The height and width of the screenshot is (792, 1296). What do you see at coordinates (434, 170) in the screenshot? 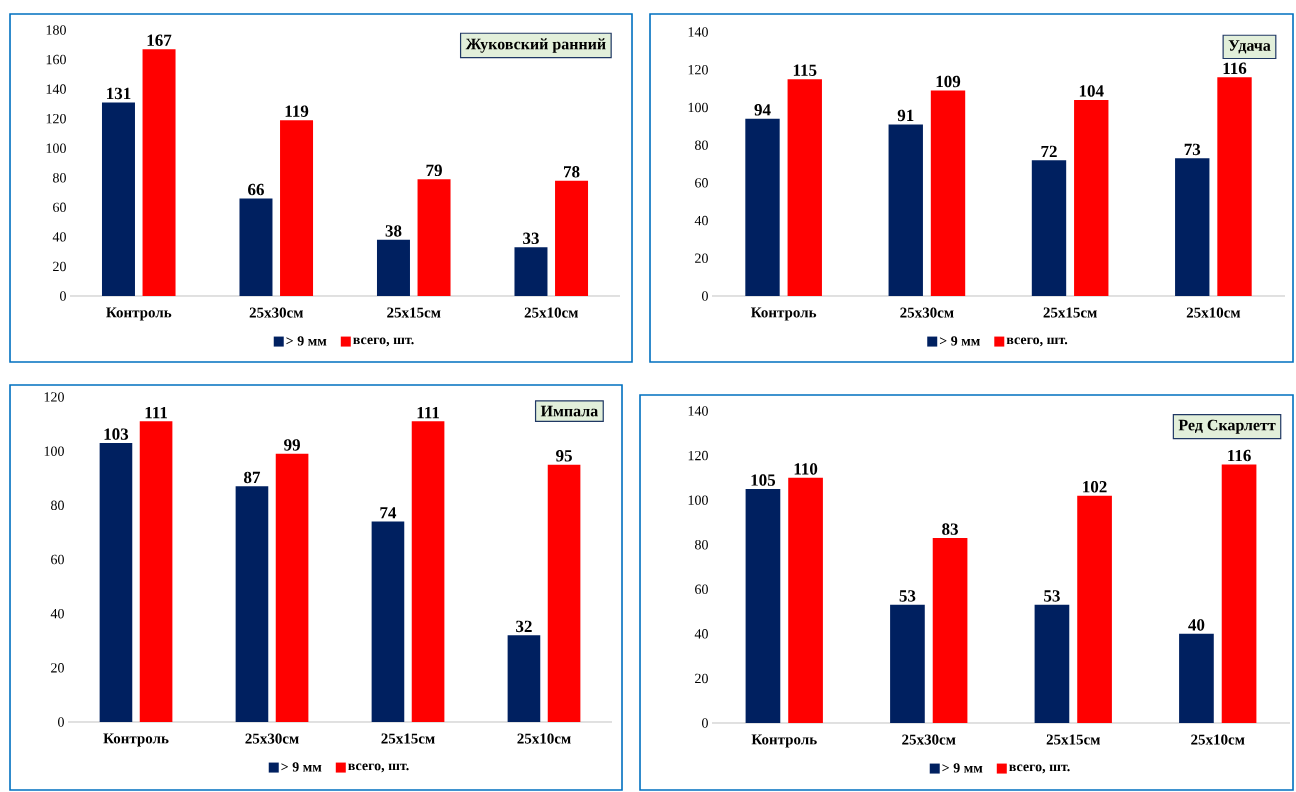
I see `data-label: 79` at bounding box center [434, 170].